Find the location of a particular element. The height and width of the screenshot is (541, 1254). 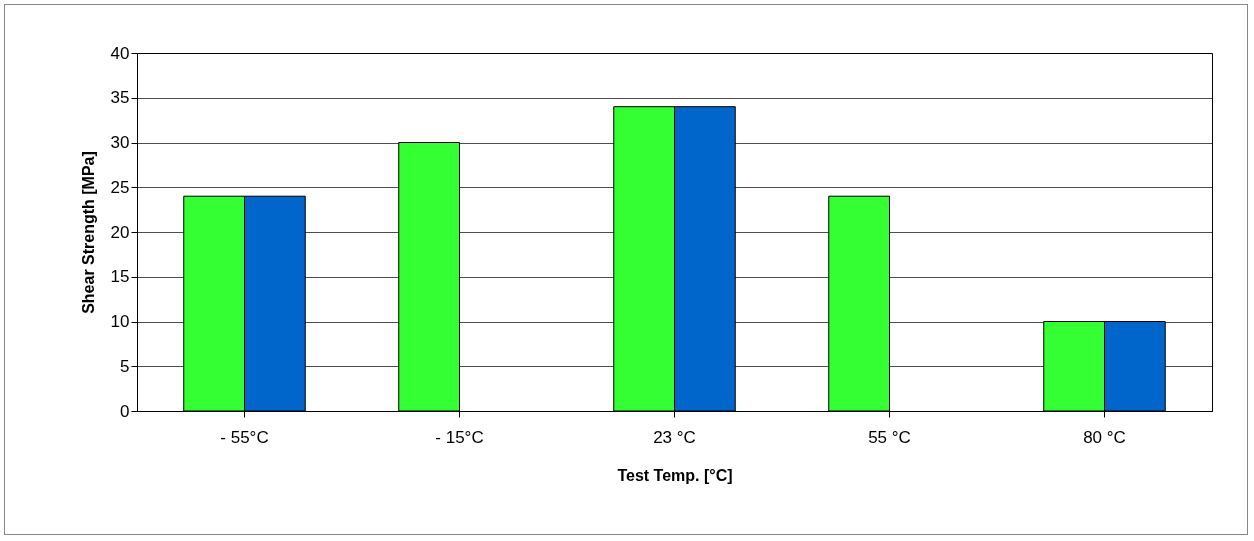

x-axis-title: Test Temp. [°C] is located at coordinates (675, 475).